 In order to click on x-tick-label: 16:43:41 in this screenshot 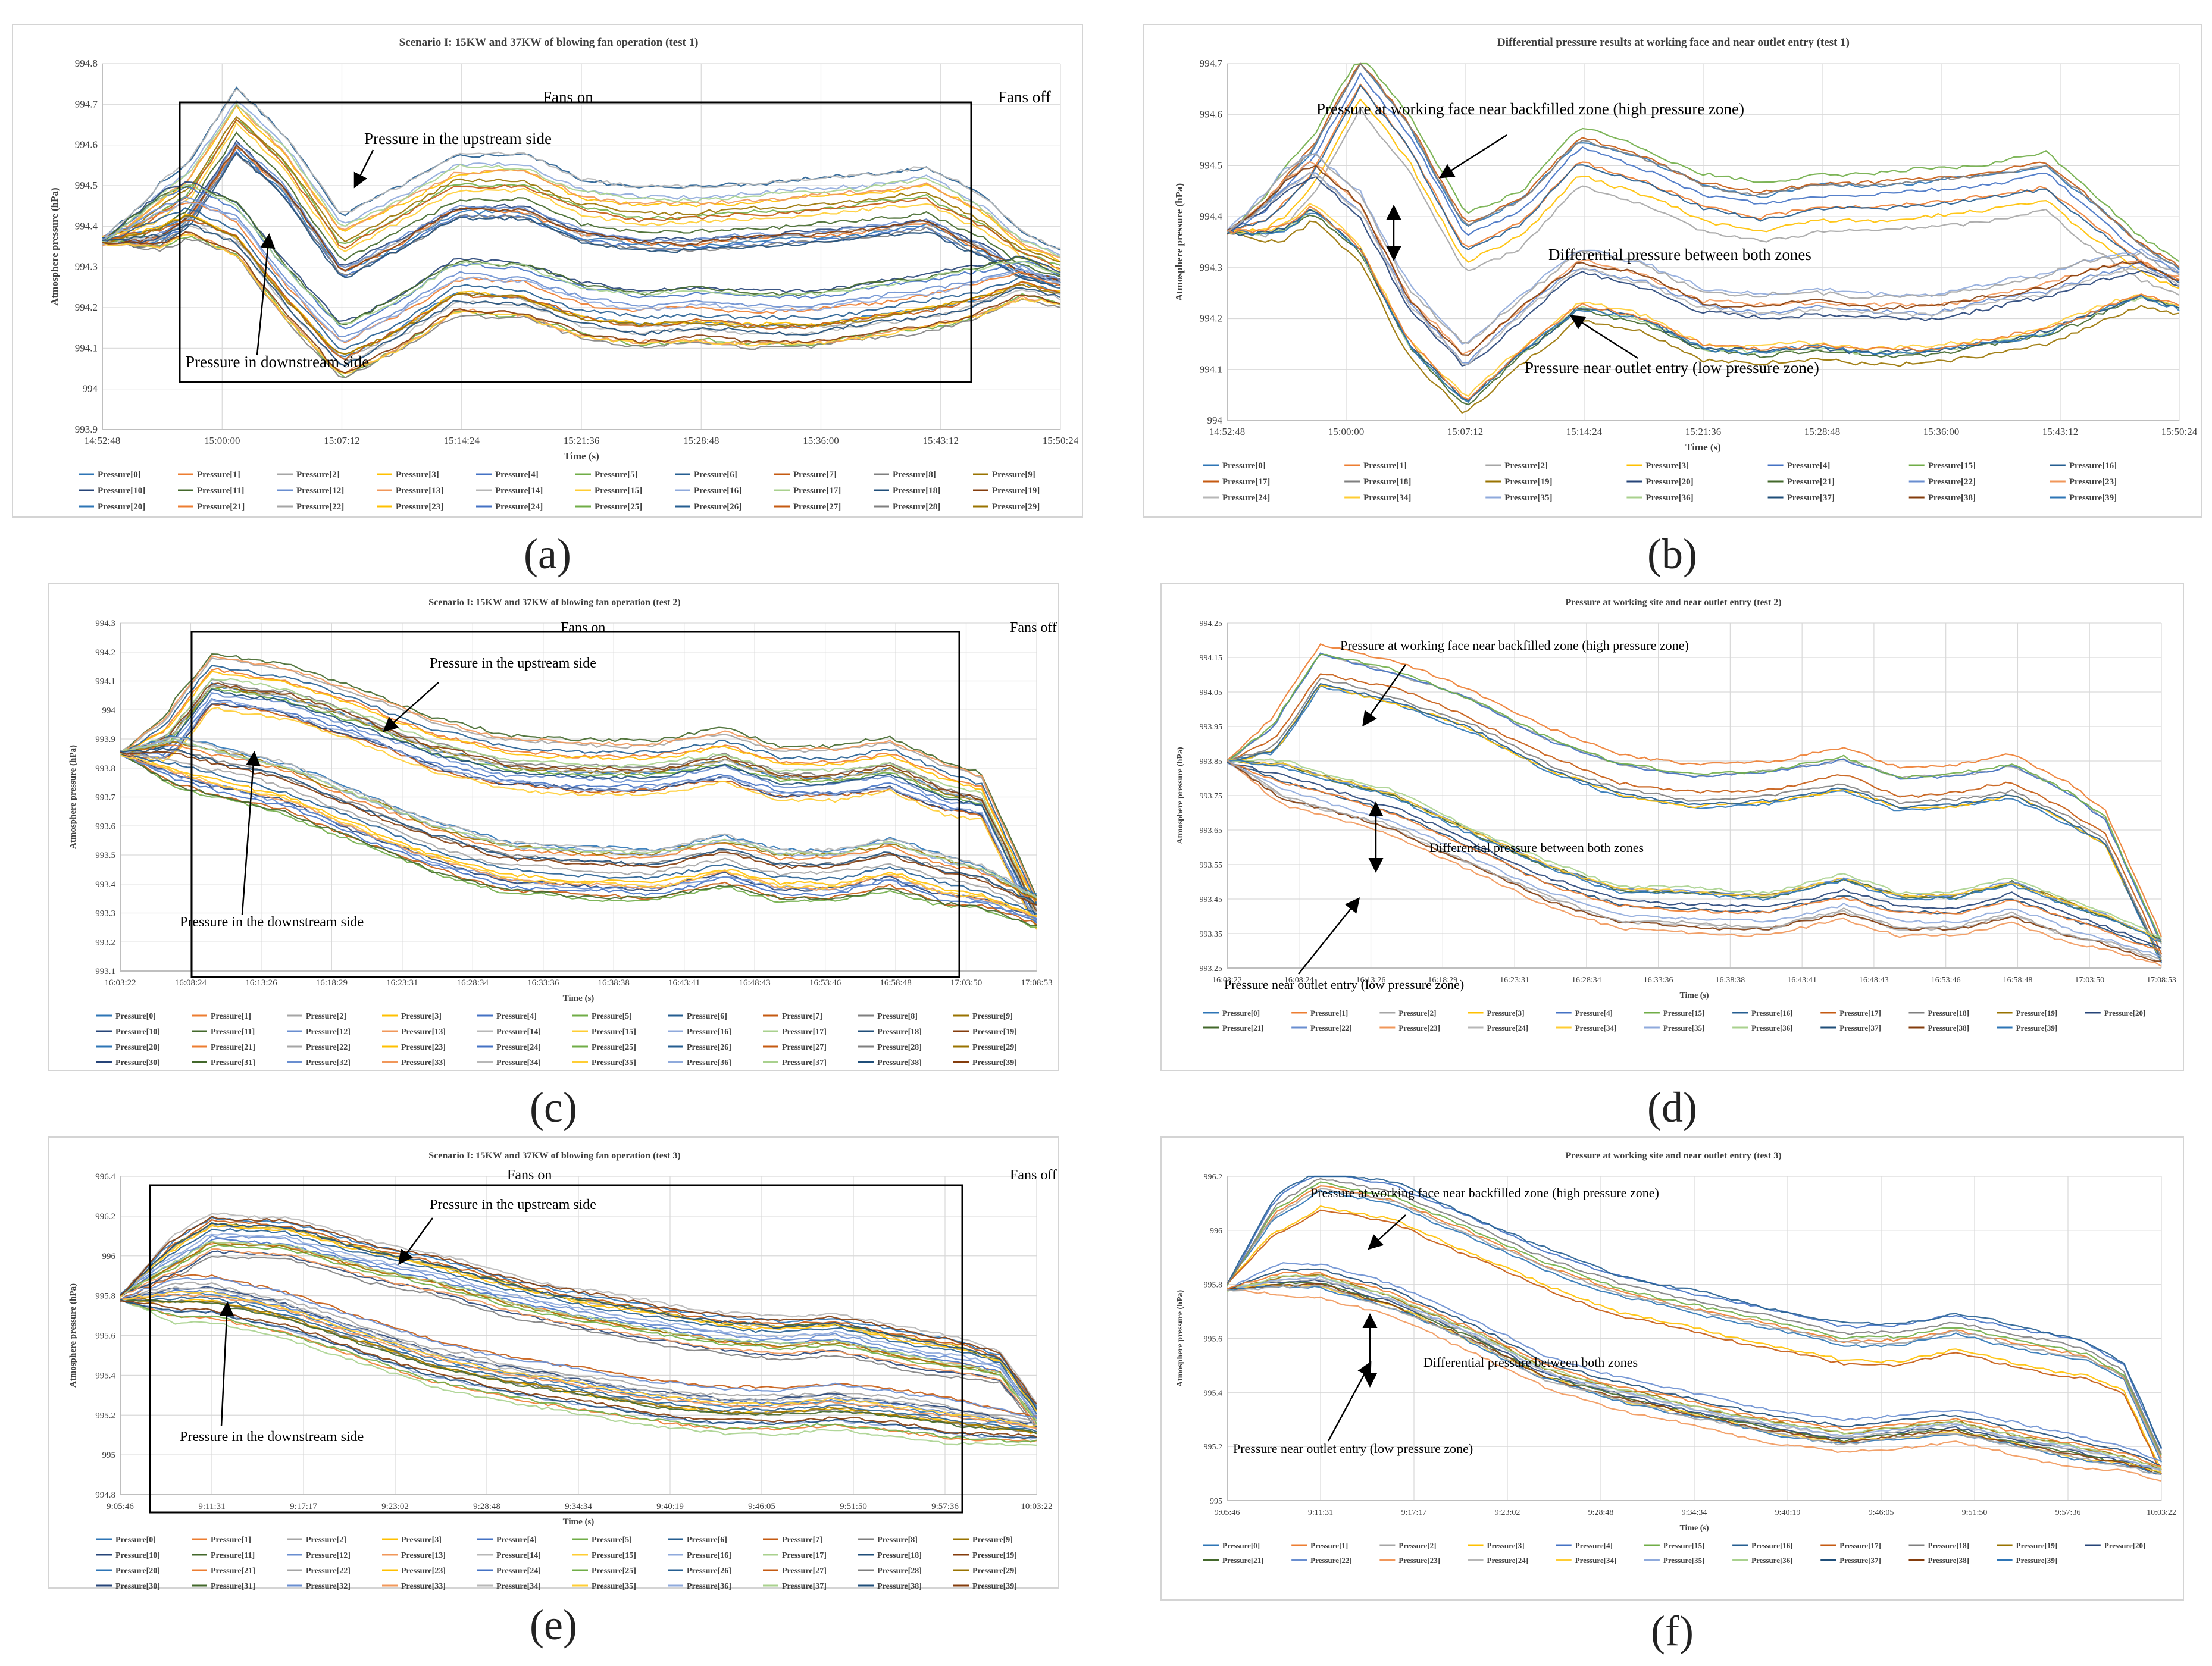, I will do `click(684, 983)`.